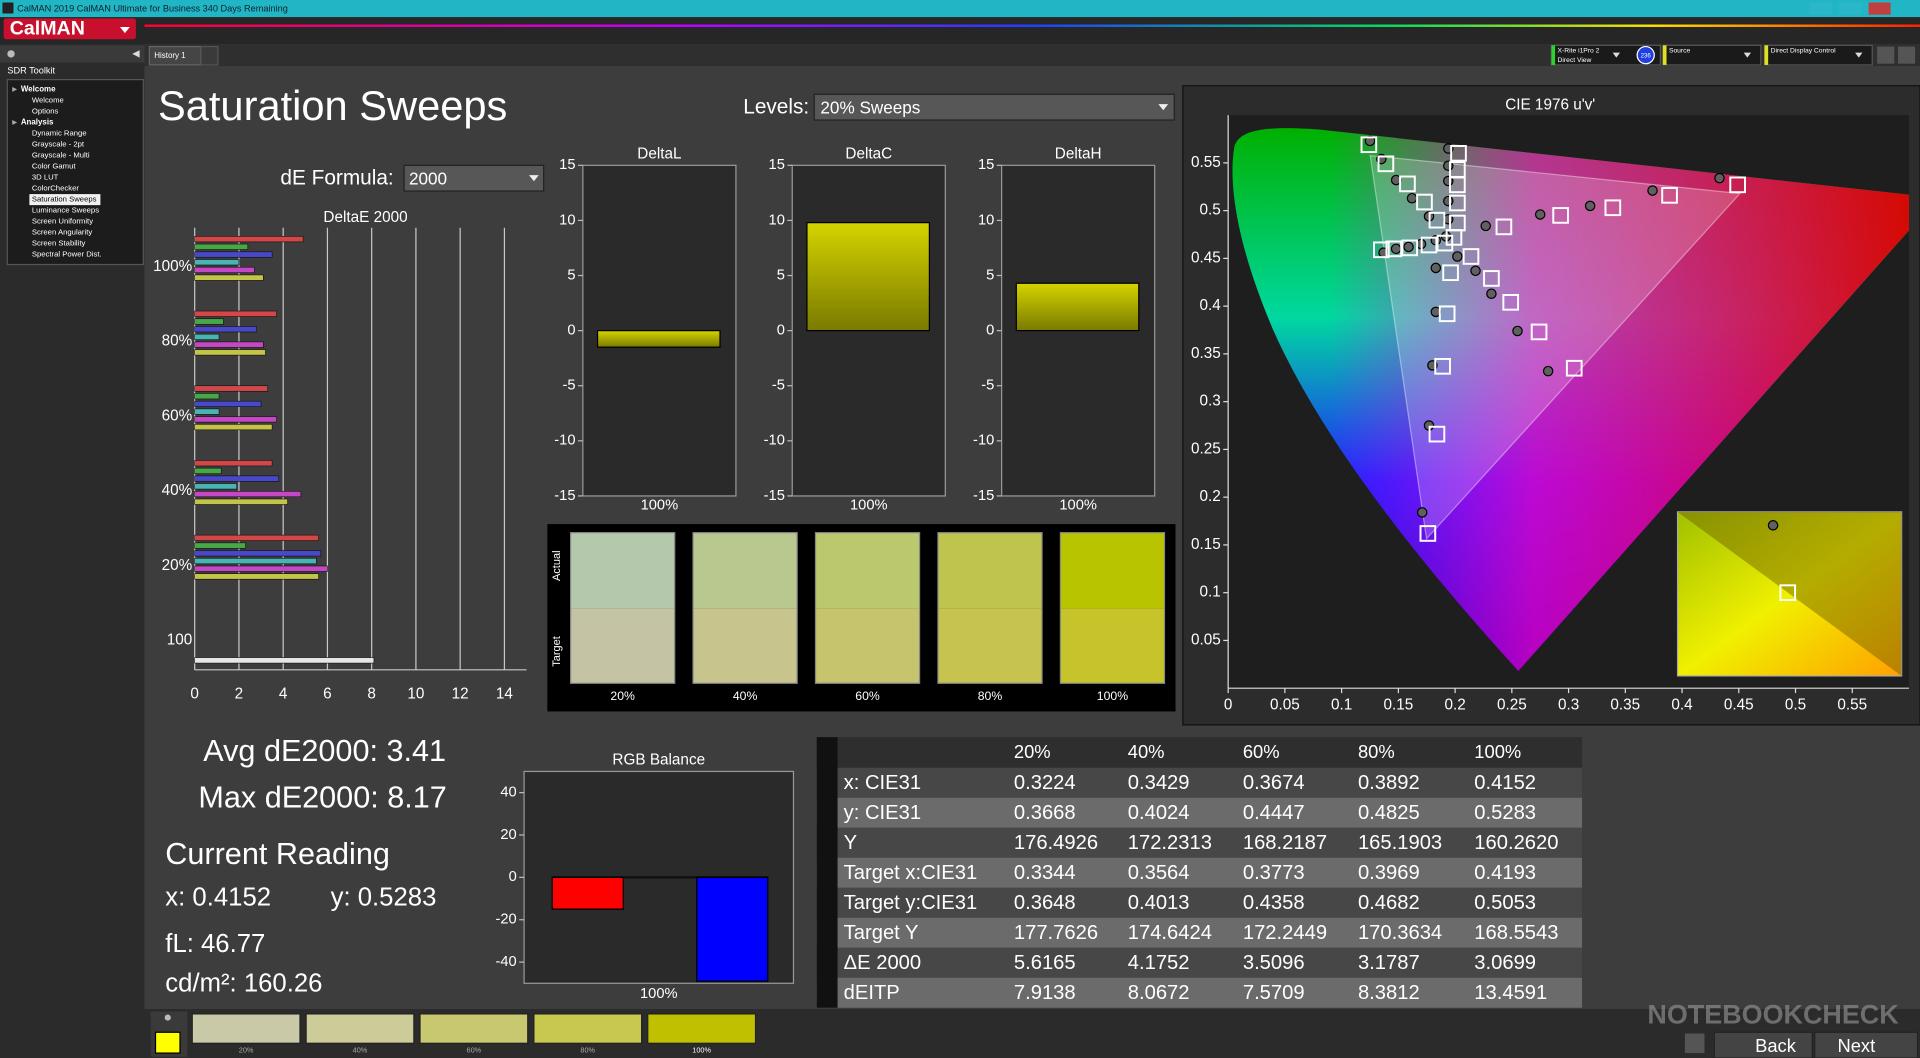 Image resolution: width=1920 pixels, height=1058 pixels. Describe the element at coordinates (62, 232) in the screenshot. I see `tree-item: Screen Angularity` at that location.